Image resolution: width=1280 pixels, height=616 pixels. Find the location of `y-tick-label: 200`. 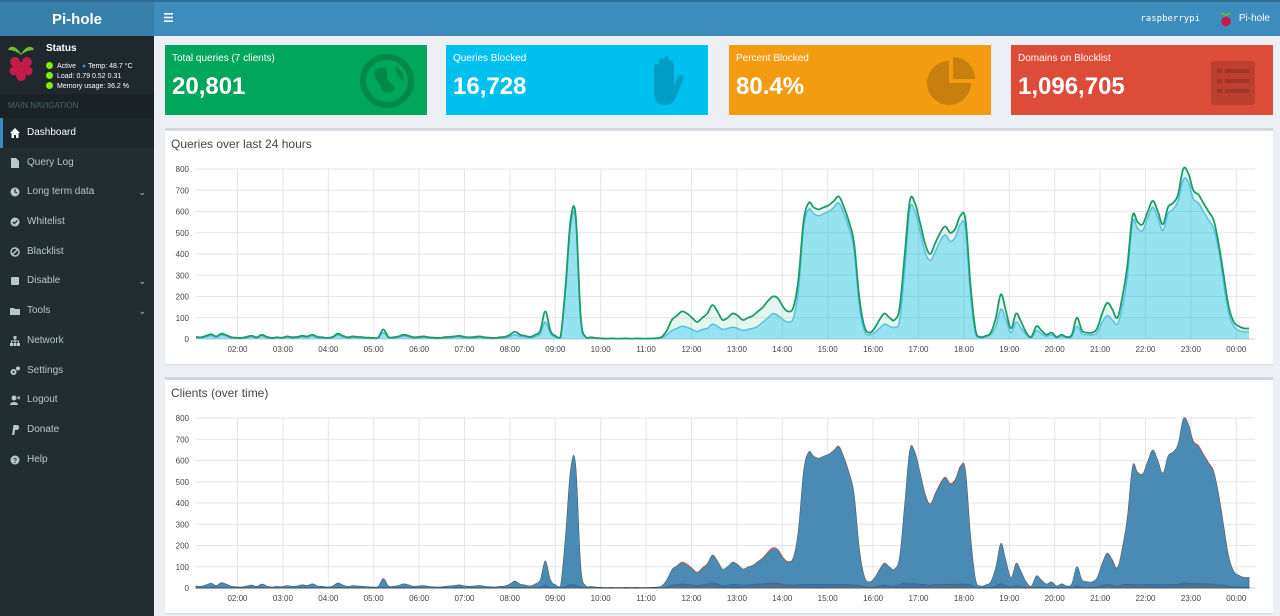

y-tick-label: 200 is located at coordinates (183, 546).